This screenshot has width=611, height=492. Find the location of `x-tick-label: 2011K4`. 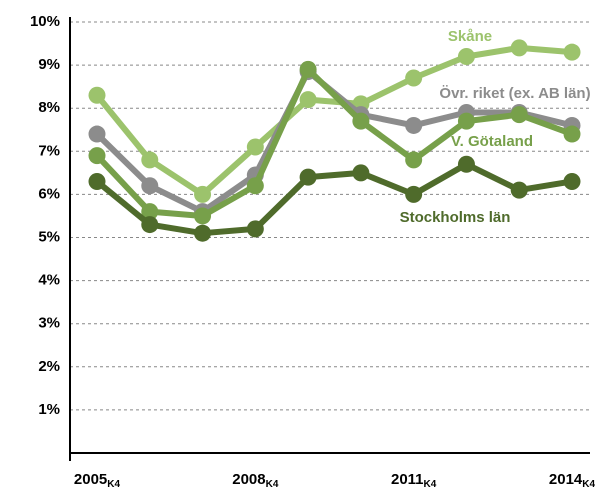

x-tick-label: 2011K4 is located at coordinates (414, 480).